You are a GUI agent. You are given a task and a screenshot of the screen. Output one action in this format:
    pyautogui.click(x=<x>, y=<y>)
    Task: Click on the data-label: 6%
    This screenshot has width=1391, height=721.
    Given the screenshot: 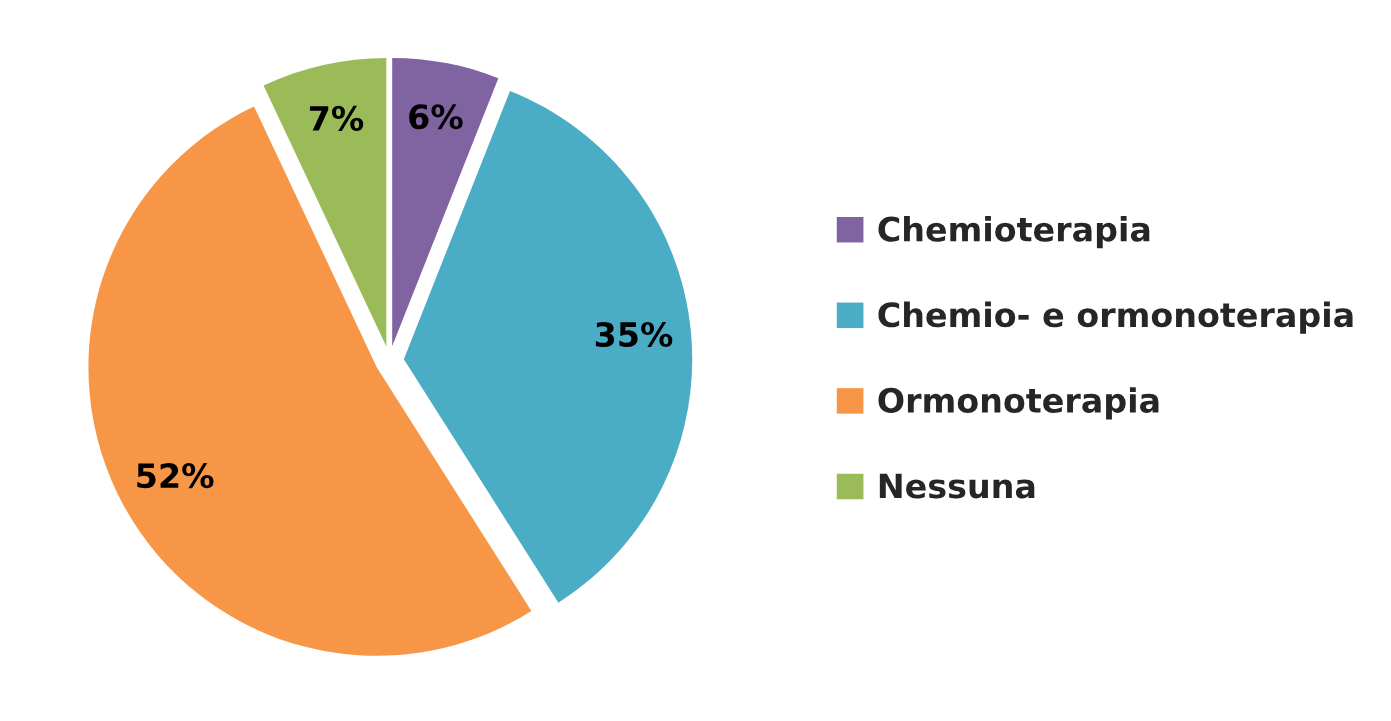 What is the action you would take?
    pyautogui.click(x=436, y=117)
    